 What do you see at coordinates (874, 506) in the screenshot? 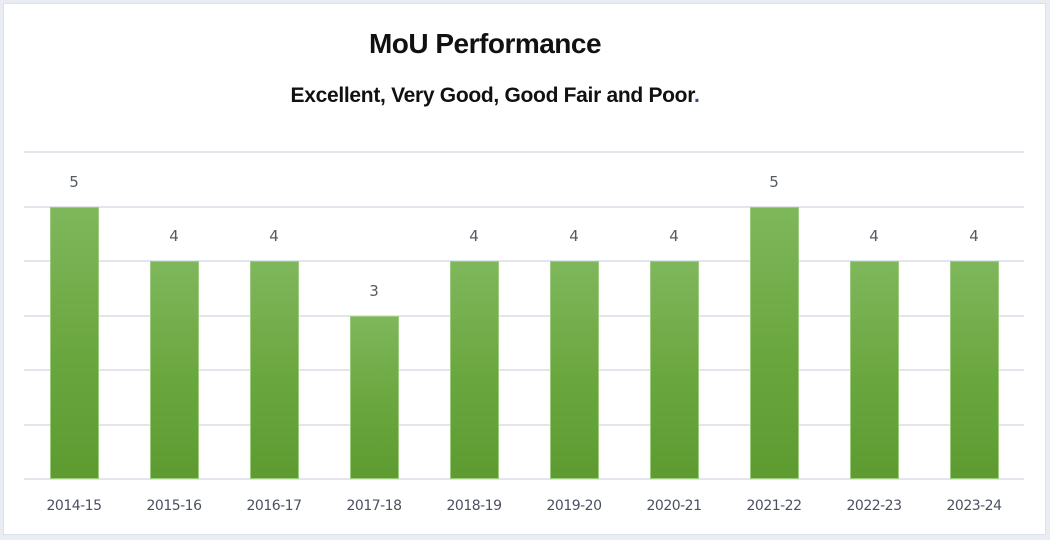
I see `x-axis-label: 2022-23` at bounding box center [874, 506].